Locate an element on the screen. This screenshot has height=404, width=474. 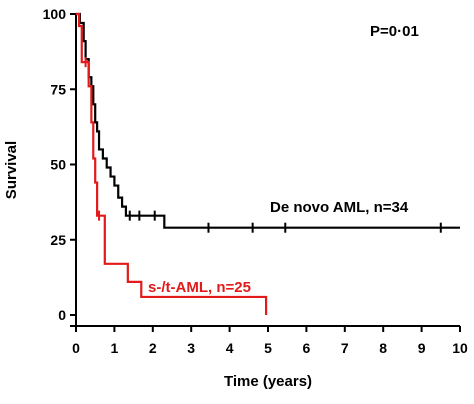
x-axis: 0 1 2 3 4 5 6 7 8 9 10 is located at coordinates (269, 340).